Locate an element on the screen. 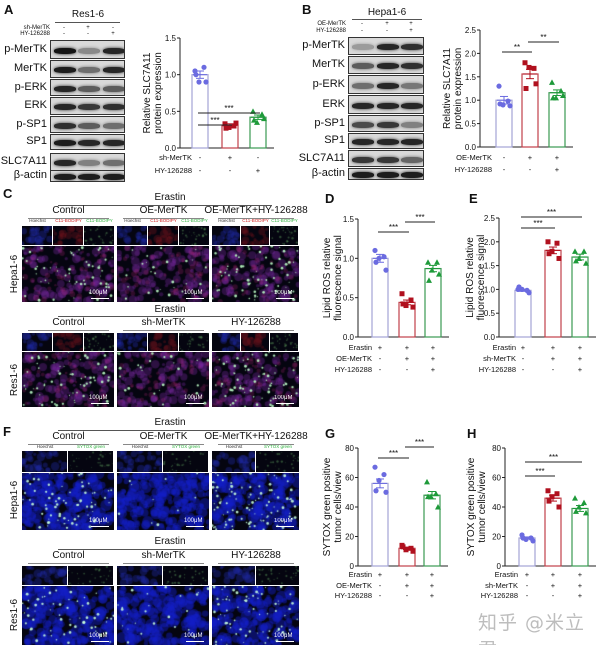 The image size is (600, 645). y-tick-label: 2.5 is located at coordinates (471, 30).